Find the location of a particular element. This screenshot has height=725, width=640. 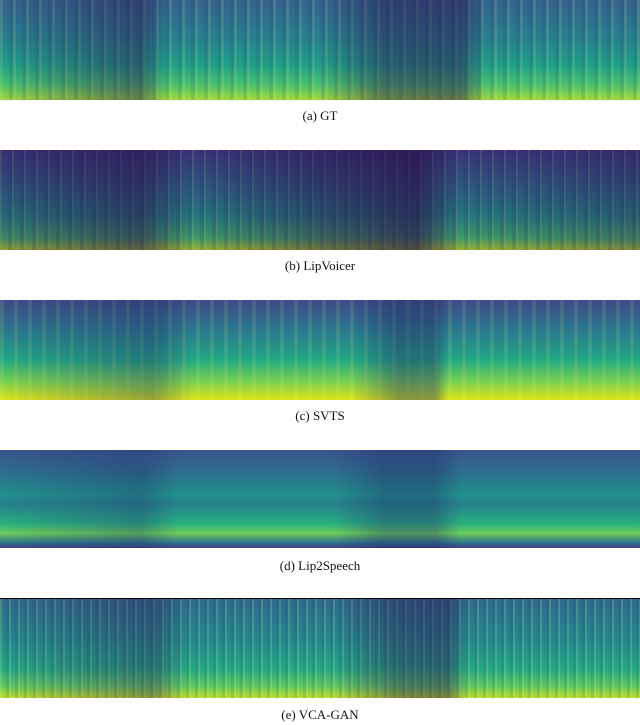

caption: (e) VCA-GAN is located at coordinates (320, 714).